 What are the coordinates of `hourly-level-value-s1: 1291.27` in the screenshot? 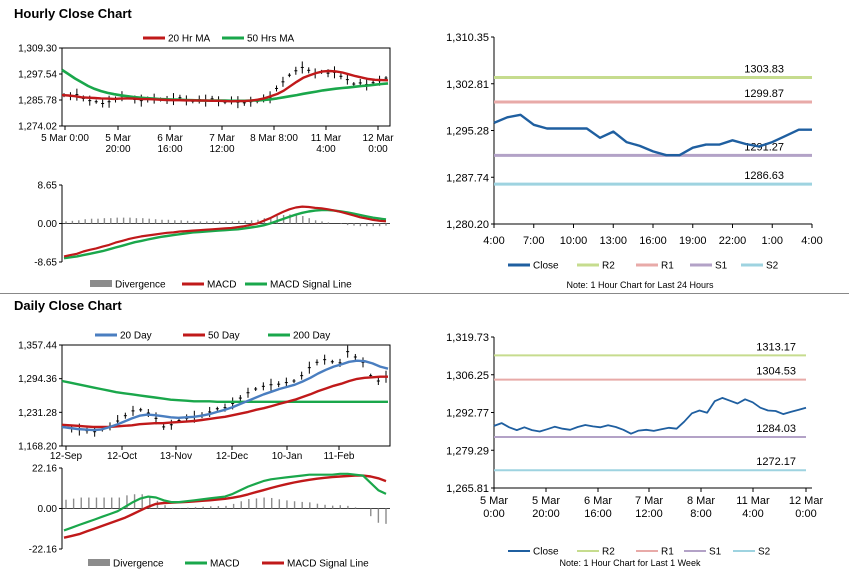 It's located at (764, 147).